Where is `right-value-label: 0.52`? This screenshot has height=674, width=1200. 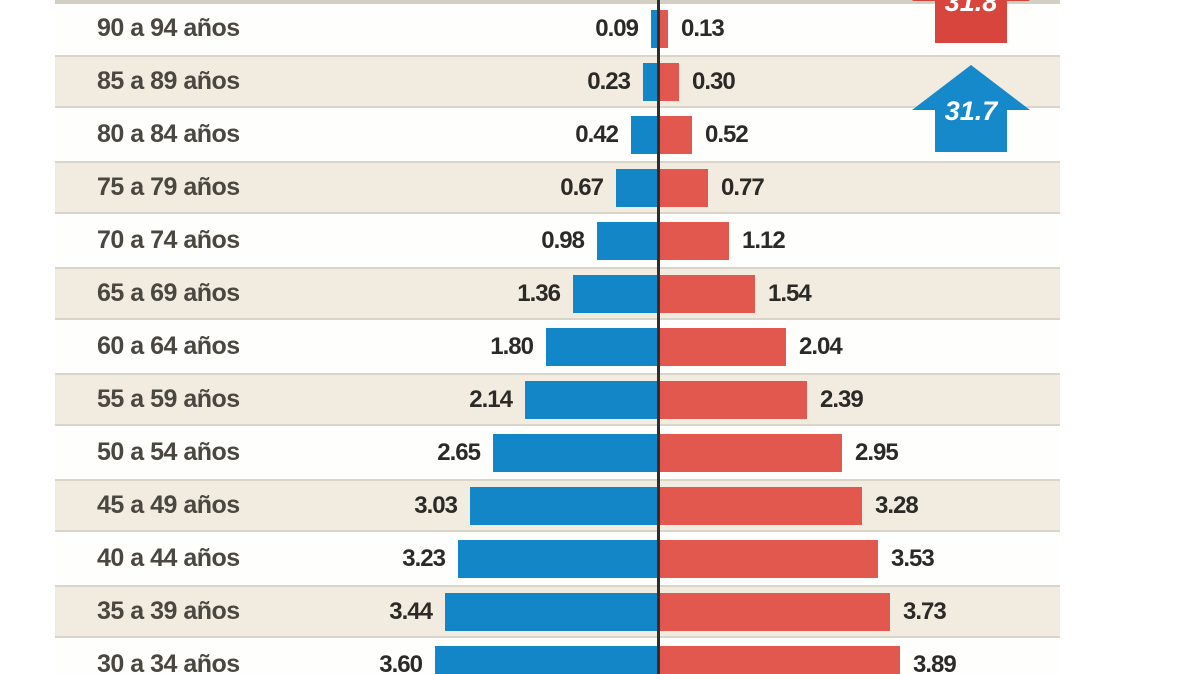
right-value-label: 0.52 is located at coordinates (727, 134).